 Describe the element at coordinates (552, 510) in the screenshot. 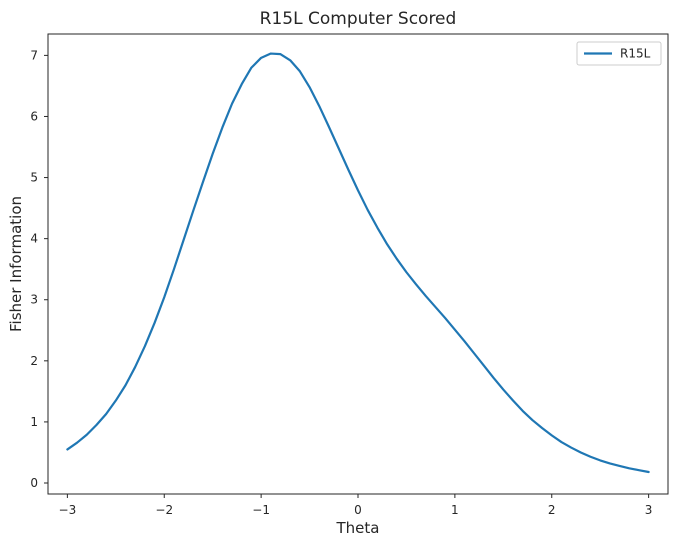

I see `x-tick-label: 2` at that location.